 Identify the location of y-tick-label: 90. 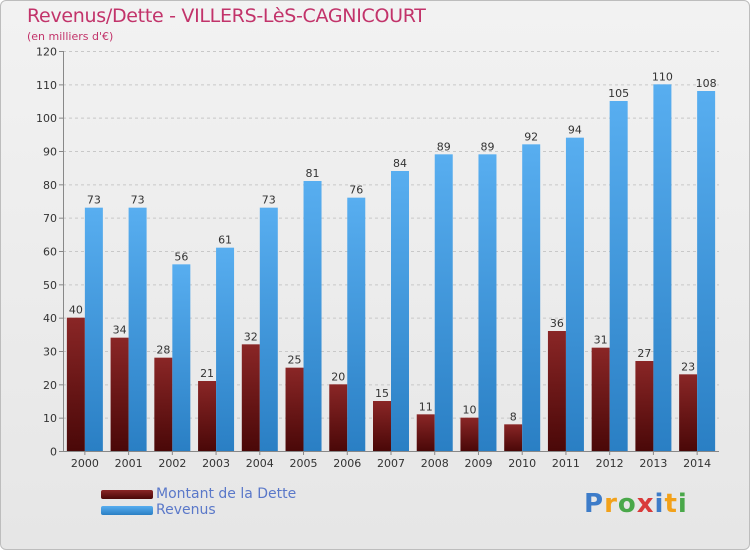
(50, 152).